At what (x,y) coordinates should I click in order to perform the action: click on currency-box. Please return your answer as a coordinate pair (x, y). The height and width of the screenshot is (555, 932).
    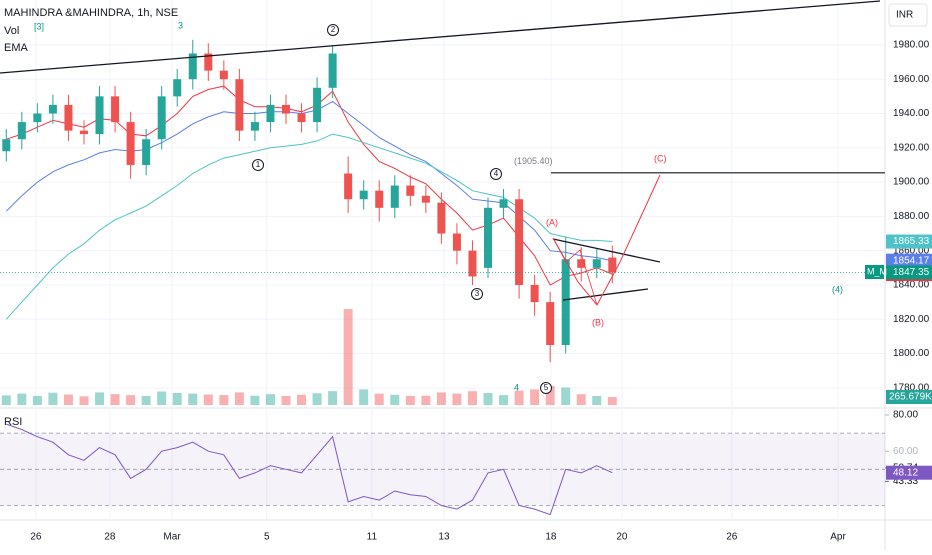
    Looking at the image, I should click on (908, 15).